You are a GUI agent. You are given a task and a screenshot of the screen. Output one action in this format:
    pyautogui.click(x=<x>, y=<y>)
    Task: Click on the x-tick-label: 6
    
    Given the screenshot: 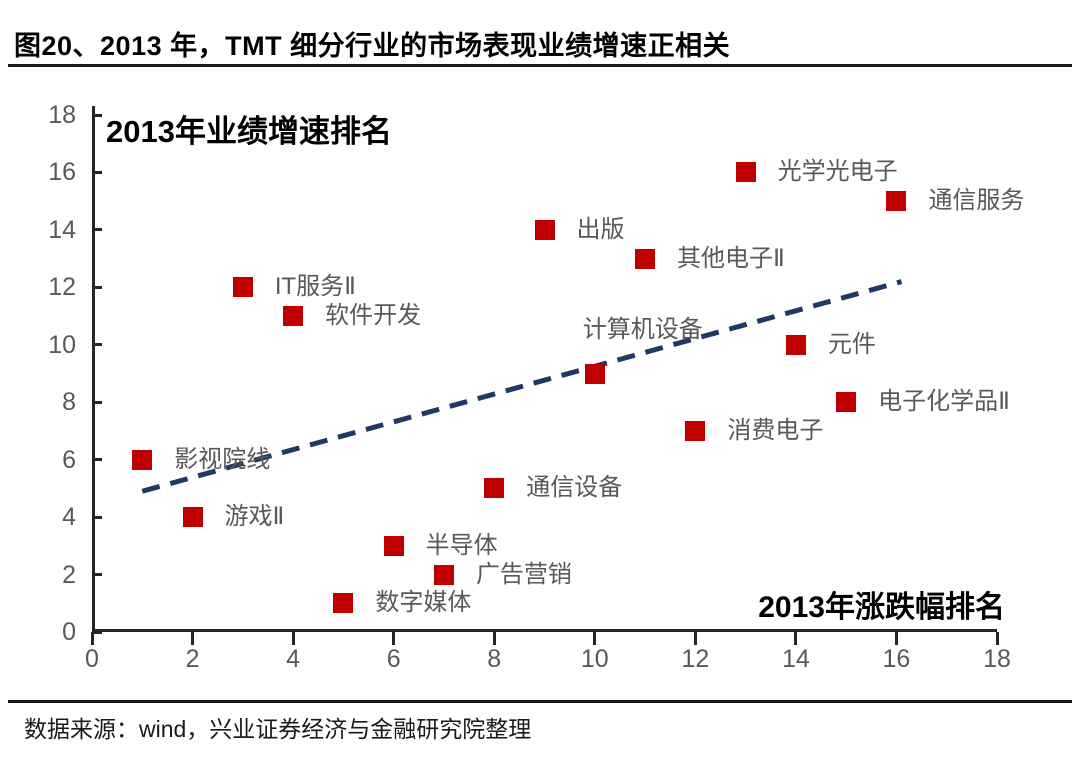 What is the action you would take?
    pyautogui.click(x=393, y=659)
    